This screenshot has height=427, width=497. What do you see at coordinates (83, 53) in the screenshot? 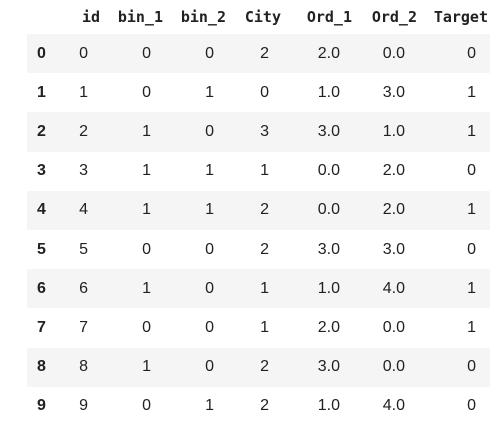
I see `cell-id: 0` at bounding box center [83, 53].